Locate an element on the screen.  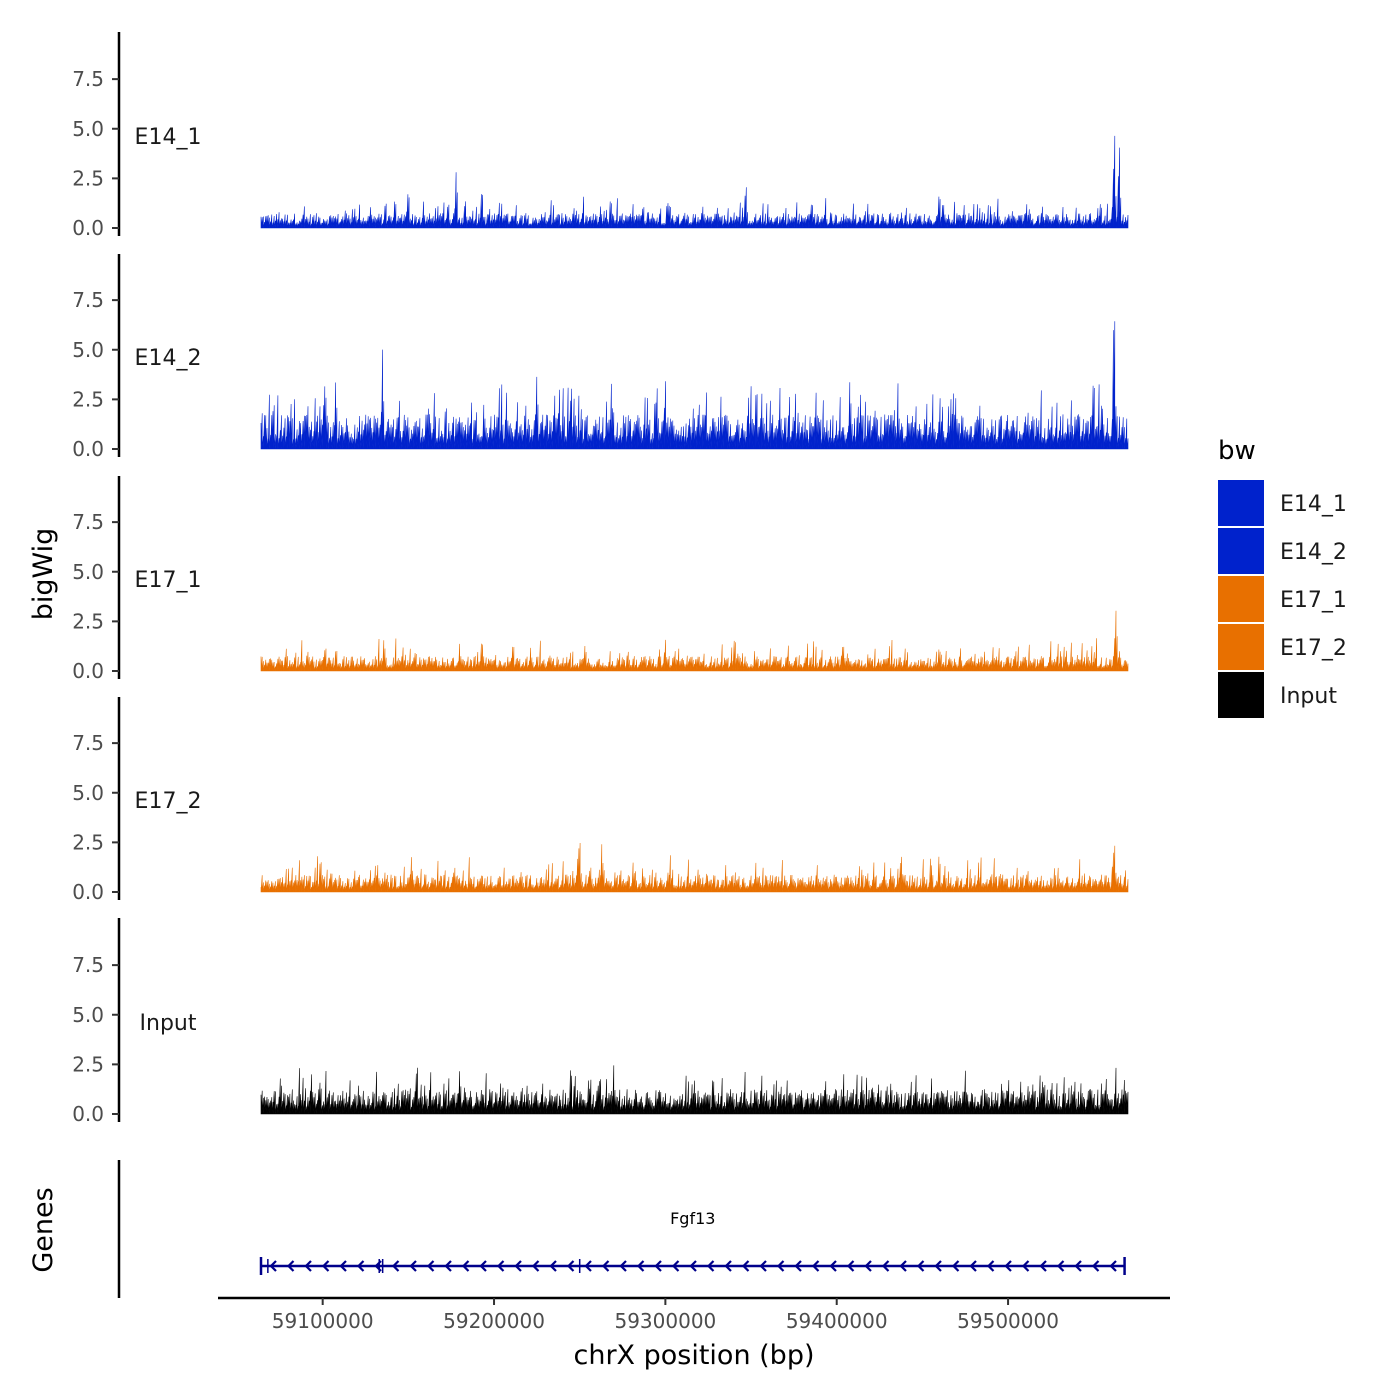
legend-label: E14_2 is located at coordinates (1313, 552).